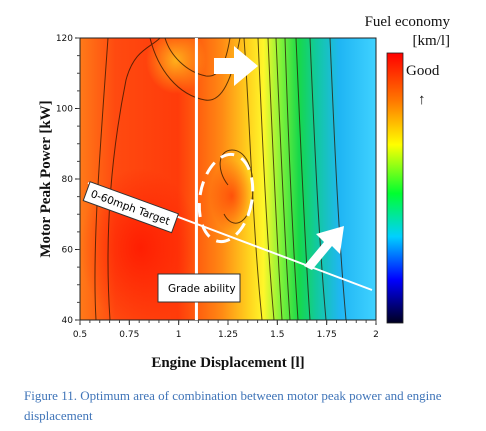 Image resolution: width=486 pixels, height=431 pixels. I want to click on colorbar-title-line2: [km/l], so click(432, 41).